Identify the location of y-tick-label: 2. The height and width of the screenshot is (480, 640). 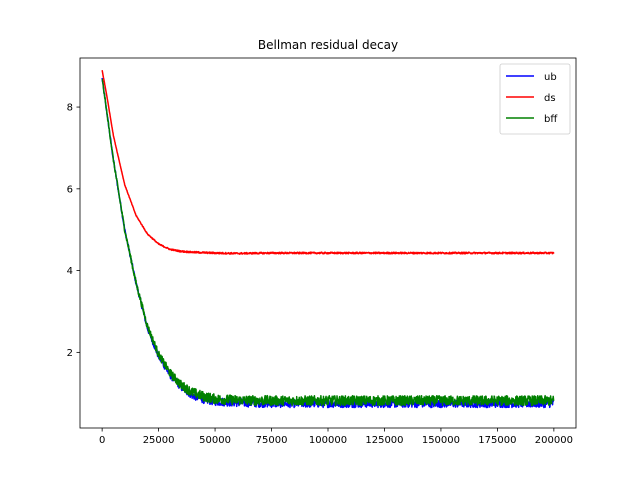
(70, 353).